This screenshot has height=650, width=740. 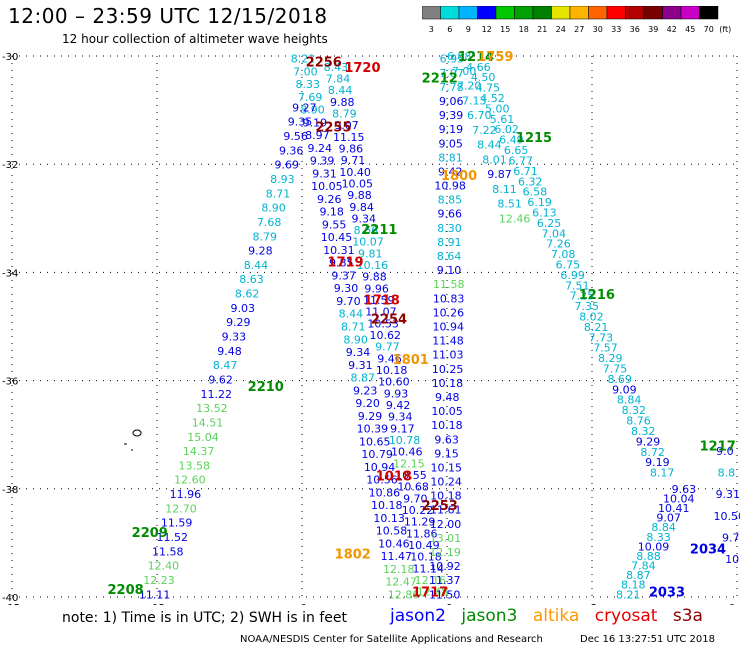 I want to click on wave-height-value: 10.16, so click(x=373, y=265).